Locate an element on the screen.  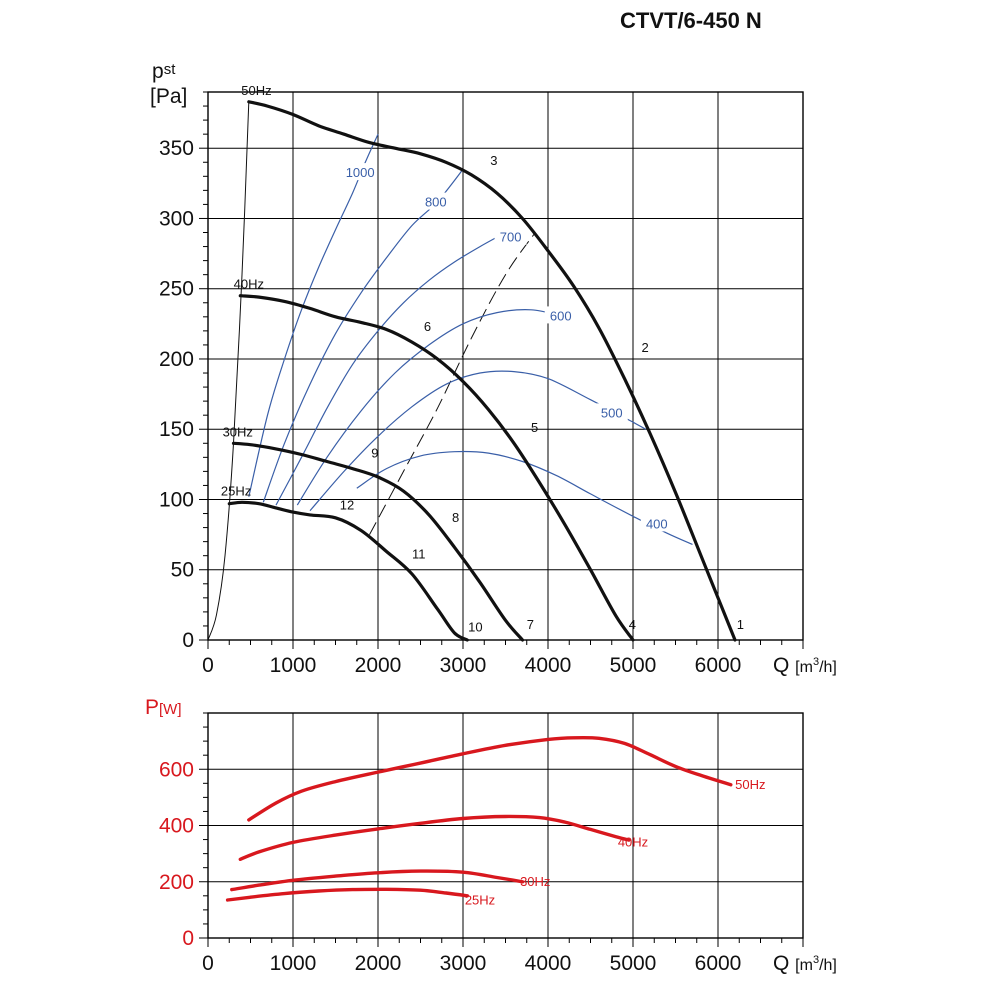
y-tick-label: 250 is located at coordinates (176, 289).